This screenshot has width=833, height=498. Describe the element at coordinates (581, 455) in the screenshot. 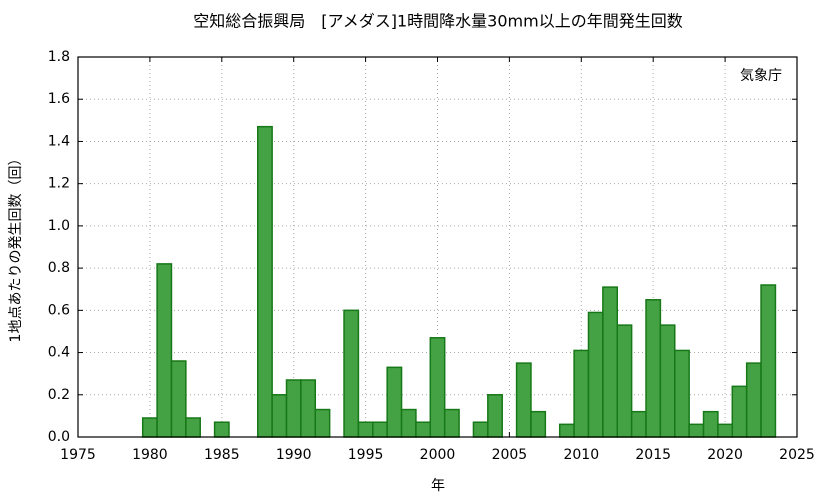

I see `x-tick-label: 2010` at that location.